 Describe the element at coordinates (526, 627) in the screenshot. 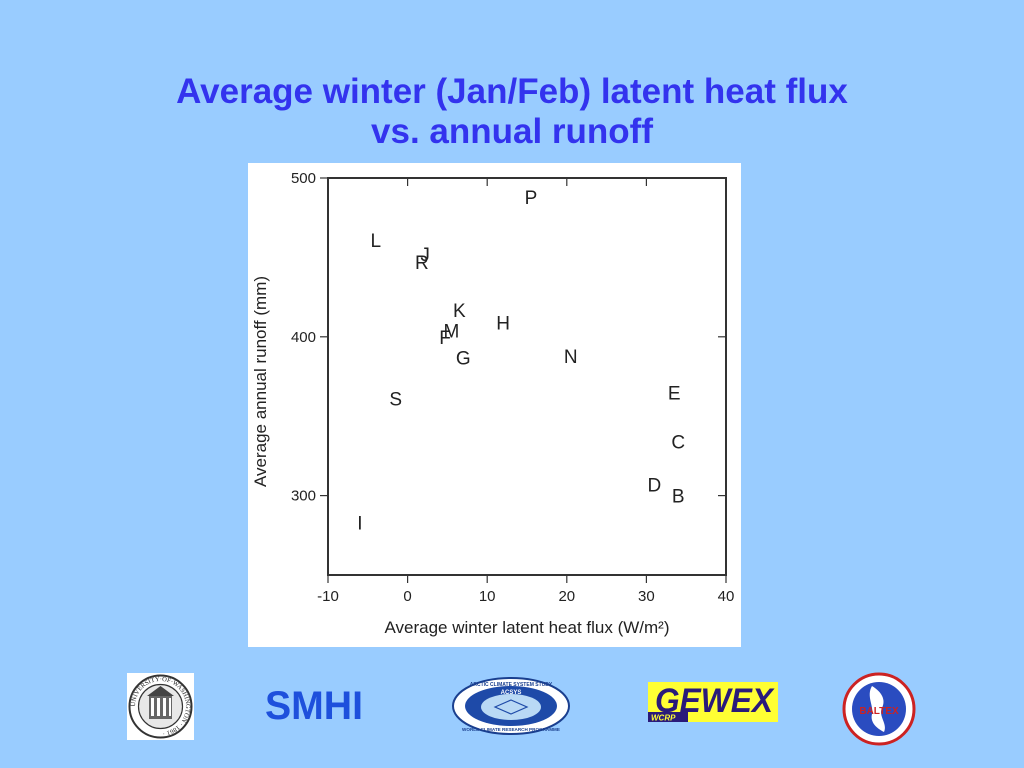

I see `x-axis-label: Average winter latent heat flux (W/m²)` at that location.